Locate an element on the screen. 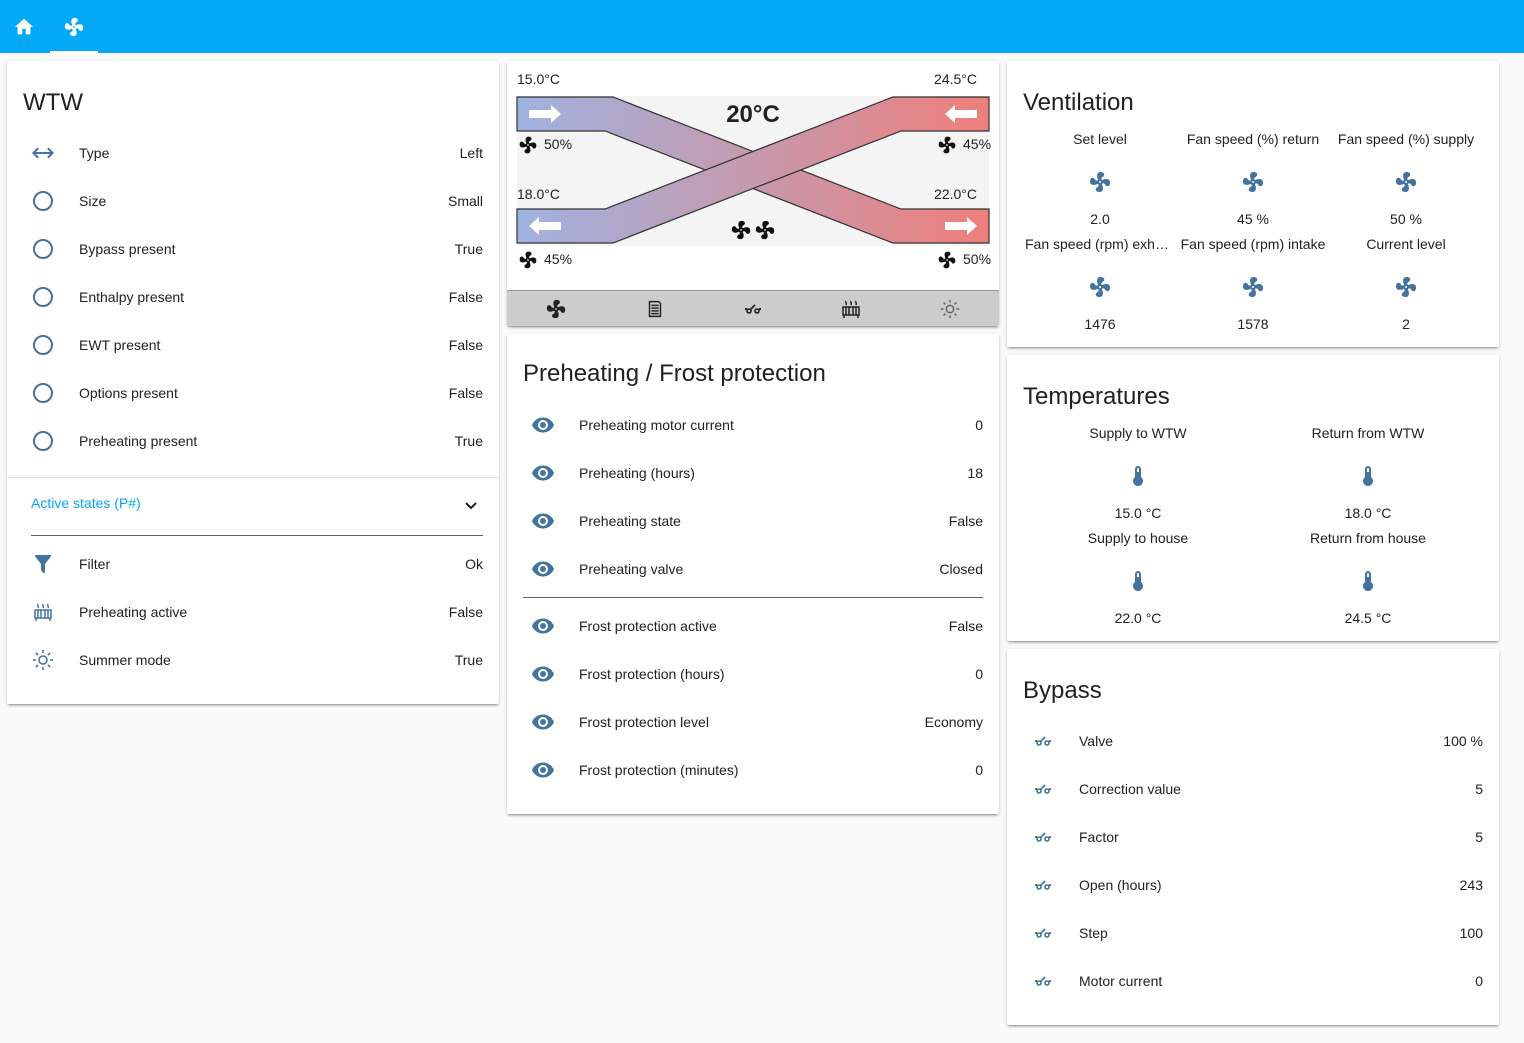 This screenshot has width=1524, height=1043. glance-item: Fan speed (%) return 45 % is located at coordinates (1253, 179).